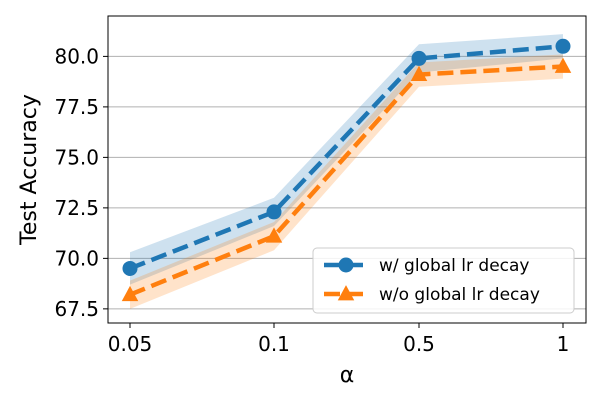  What do you see at coordinates (76, 208) in the screenshot?
I see `y-tick-label: 72.5` at bounding box center [76, 208].